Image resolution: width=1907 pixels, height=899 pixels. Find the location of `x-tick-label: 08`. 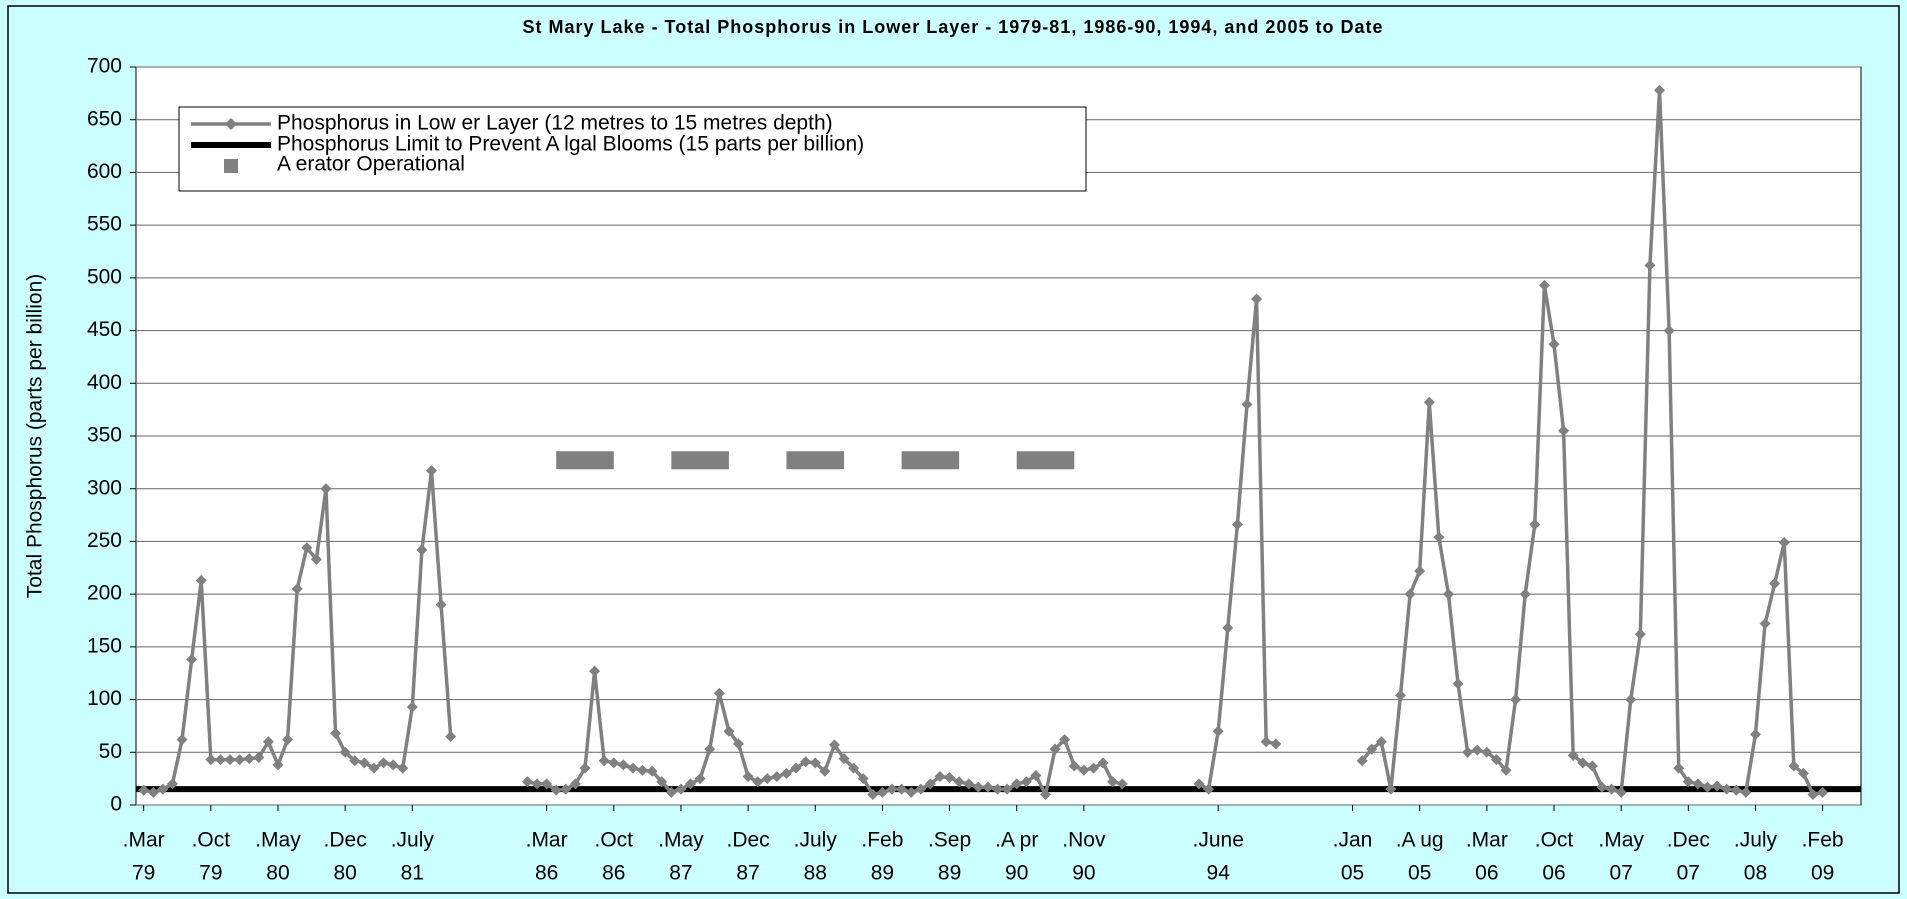

x-tick-label: 08 is located at coordinates (1755, 873).